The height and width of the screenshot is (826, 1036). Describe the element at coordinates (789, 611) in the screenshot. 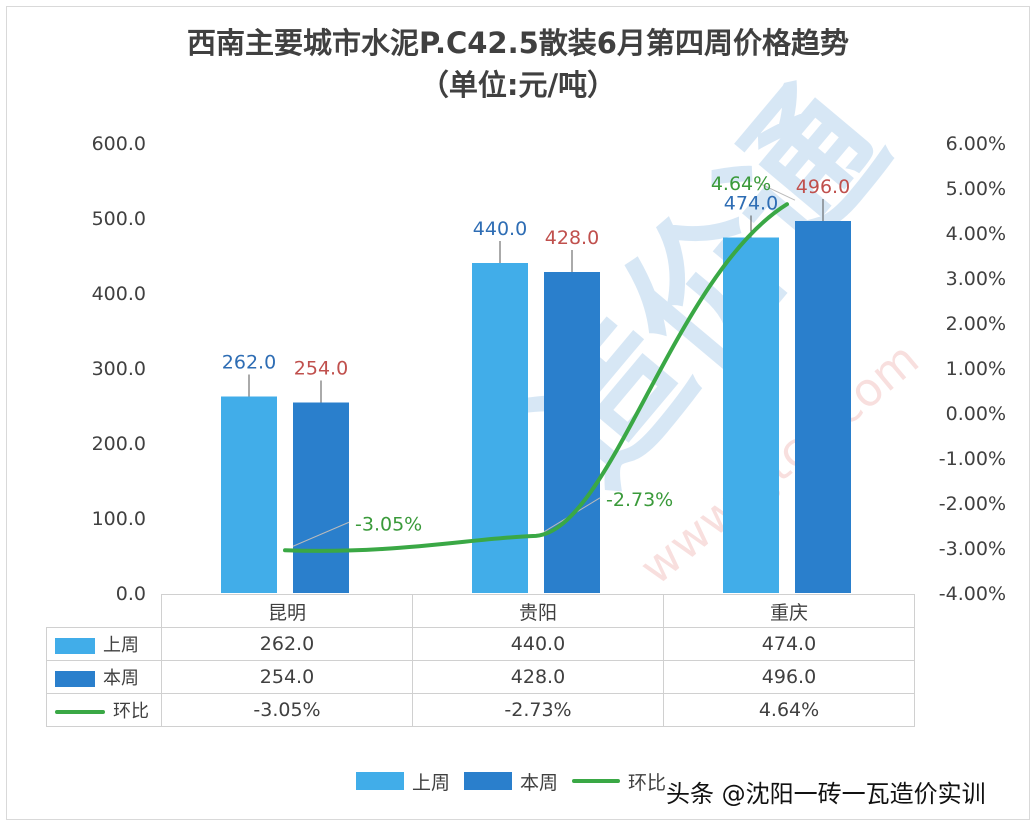

I see `table-header-cell: 重庆` at that location.